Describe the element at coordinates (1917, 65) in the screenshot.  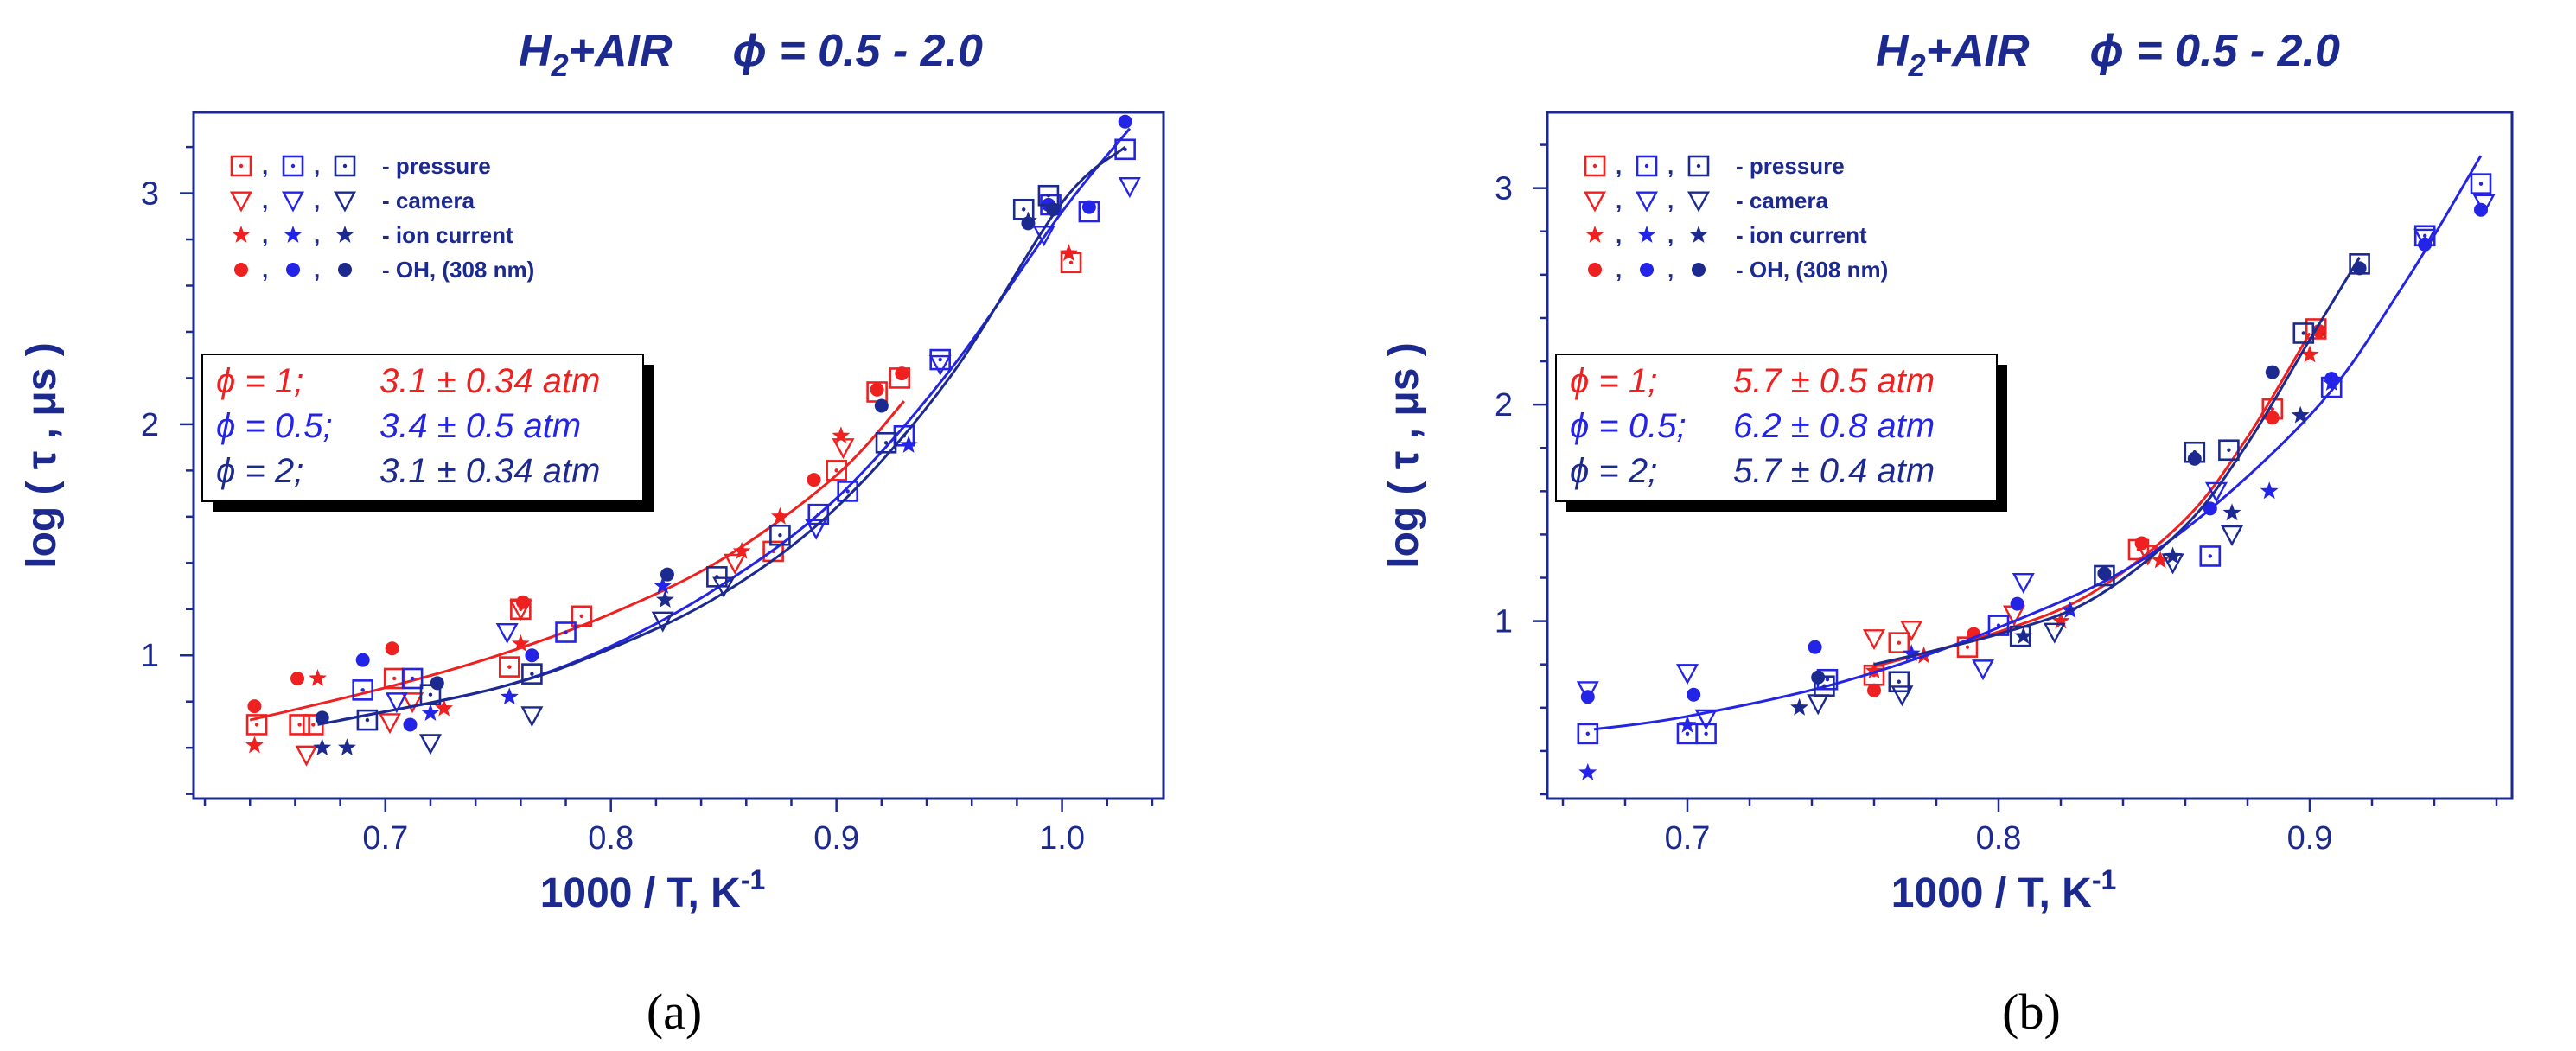
I see `title-subscript: 2` at that location.